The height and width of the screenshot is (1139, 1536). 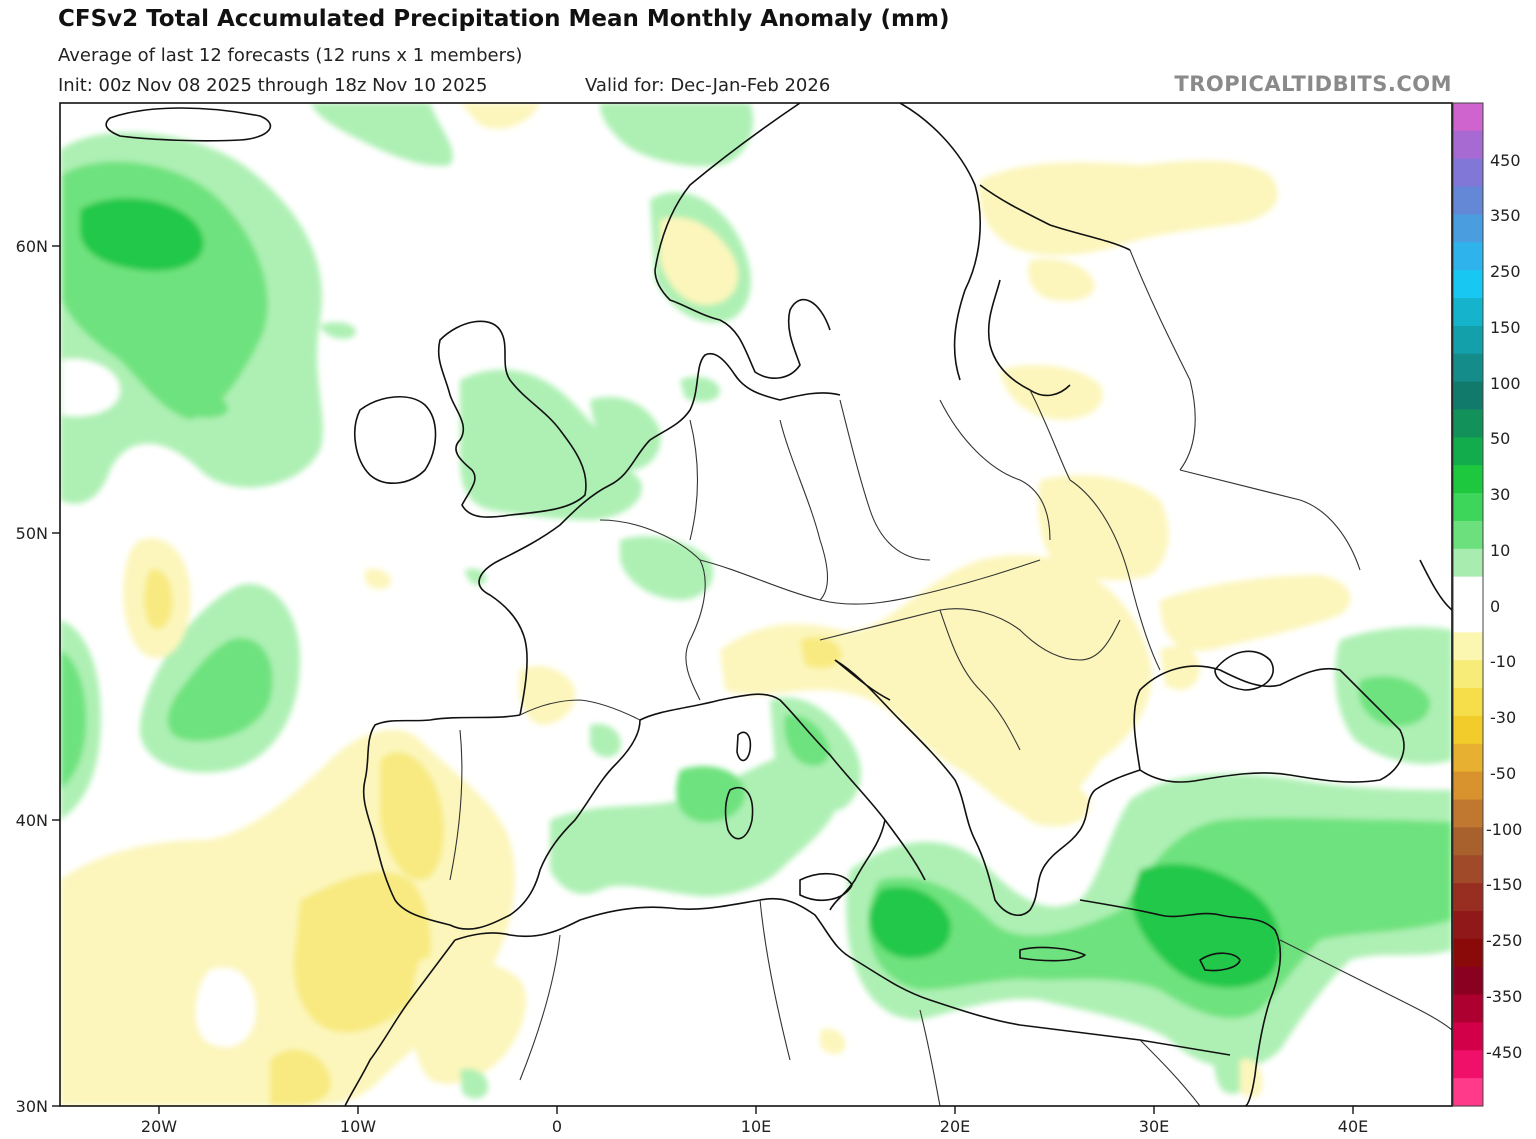 I want to click on colorbar-label: -250, so click(x=1504, y=940).